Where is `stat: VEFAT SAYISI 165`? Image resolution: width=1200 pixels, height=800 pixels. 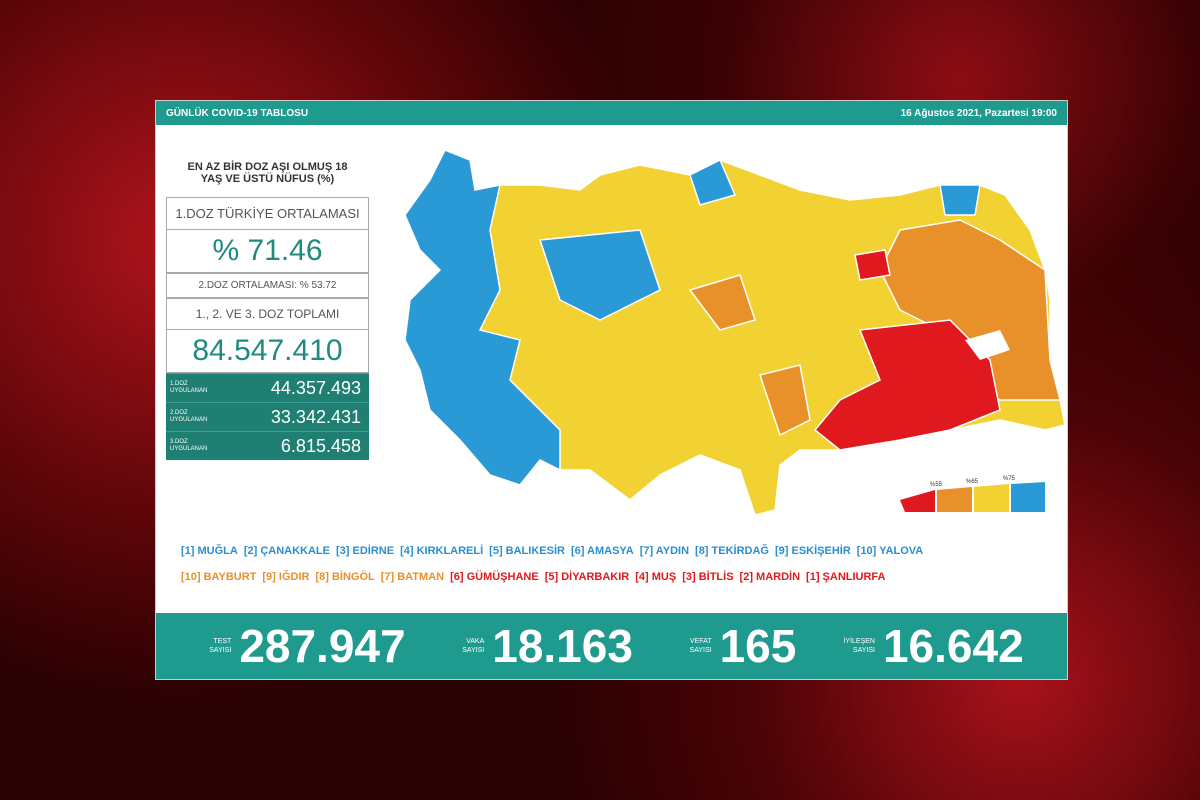
stat: VEFAT SAYISI 165 is located at coordinates (738, 646).